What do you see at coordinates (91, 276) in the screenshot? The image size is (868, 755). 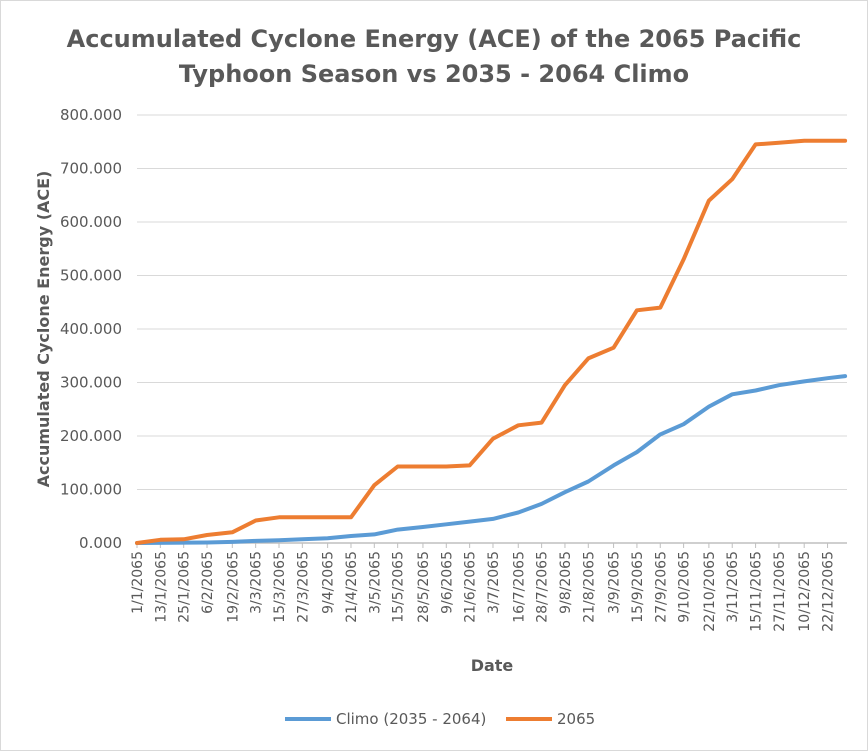 I see `y-tick-label: 500.000` at bounding box center [91, 276].